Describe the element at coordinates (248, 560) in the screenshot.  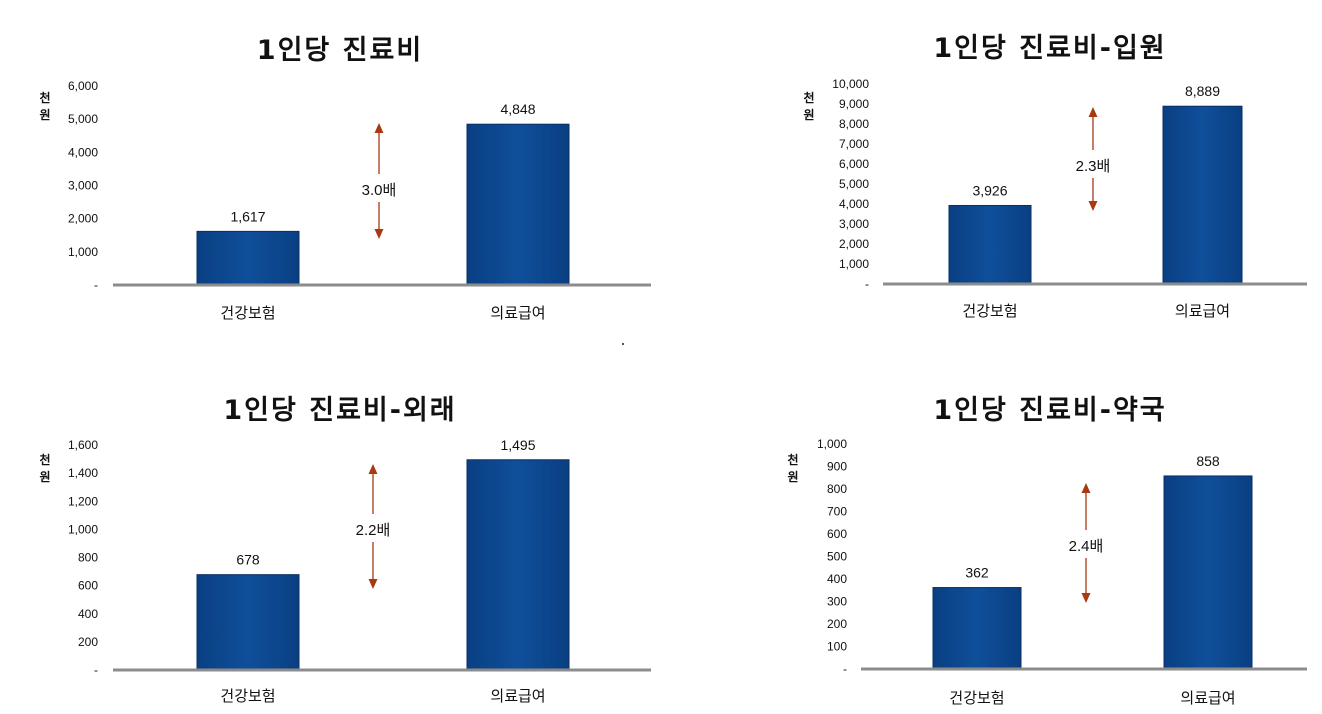
I see `data-label: 678` at that location.